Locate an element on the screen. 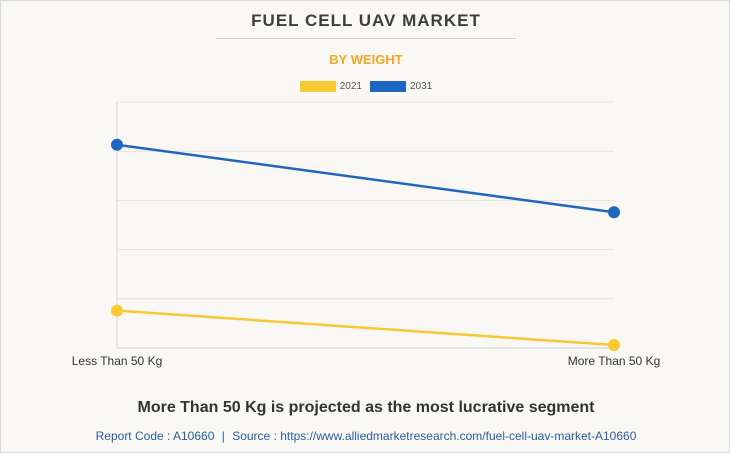 This screenshot has width=730, height=453. legend-label-2021: 2021 is located at coordinates (350, 86).